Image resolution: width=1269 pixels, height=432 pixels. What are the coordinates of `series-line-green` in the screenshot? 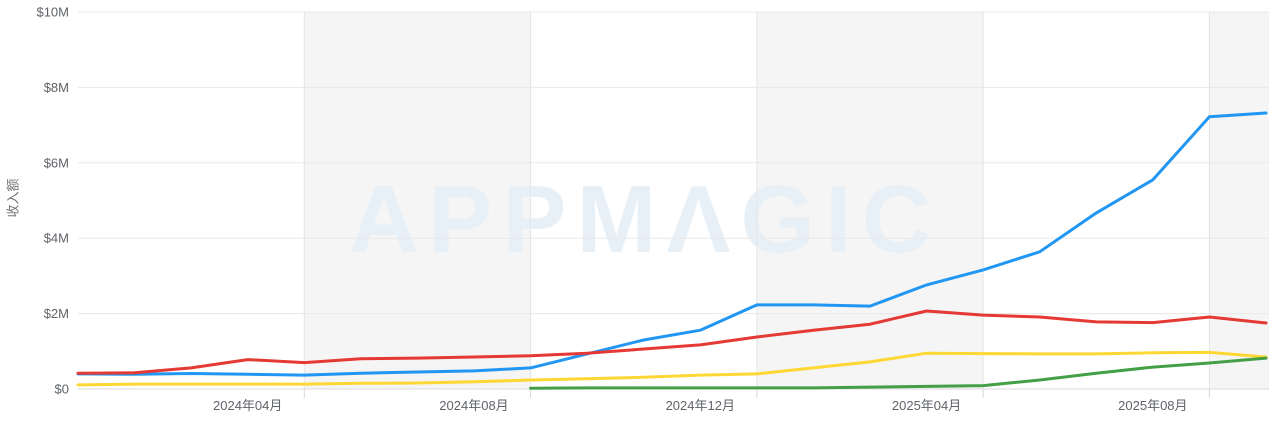 It's located at (898, 373).